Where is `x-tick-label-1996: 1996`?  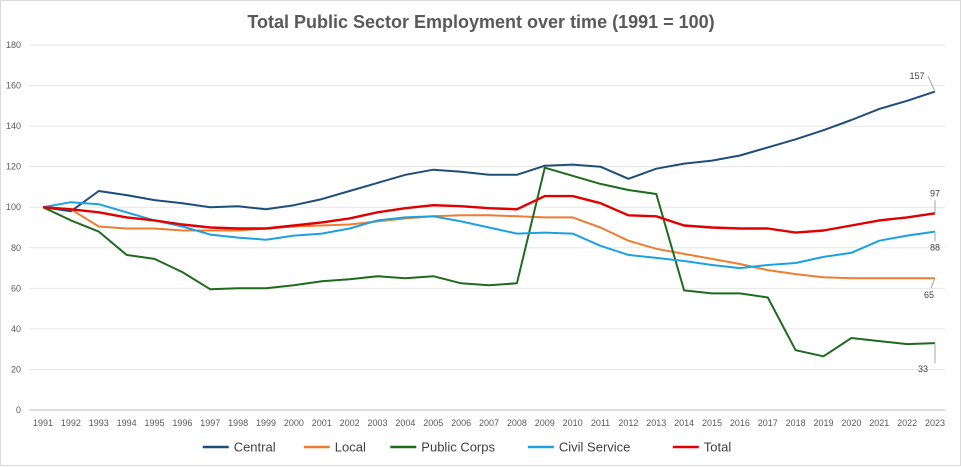
x-tick-label-1996: 1996 is located at coordinates (182, 423).